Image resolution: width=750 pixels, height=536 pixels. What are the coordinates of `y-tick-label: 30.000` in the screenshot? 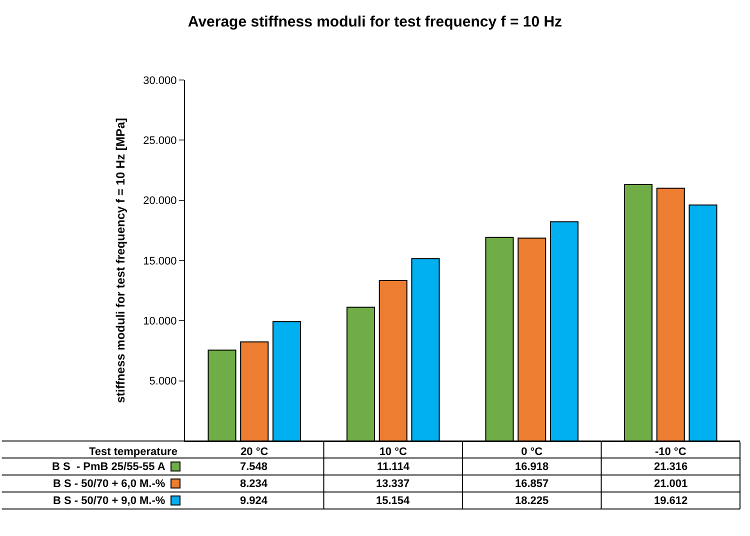 It's located at (160, 80).